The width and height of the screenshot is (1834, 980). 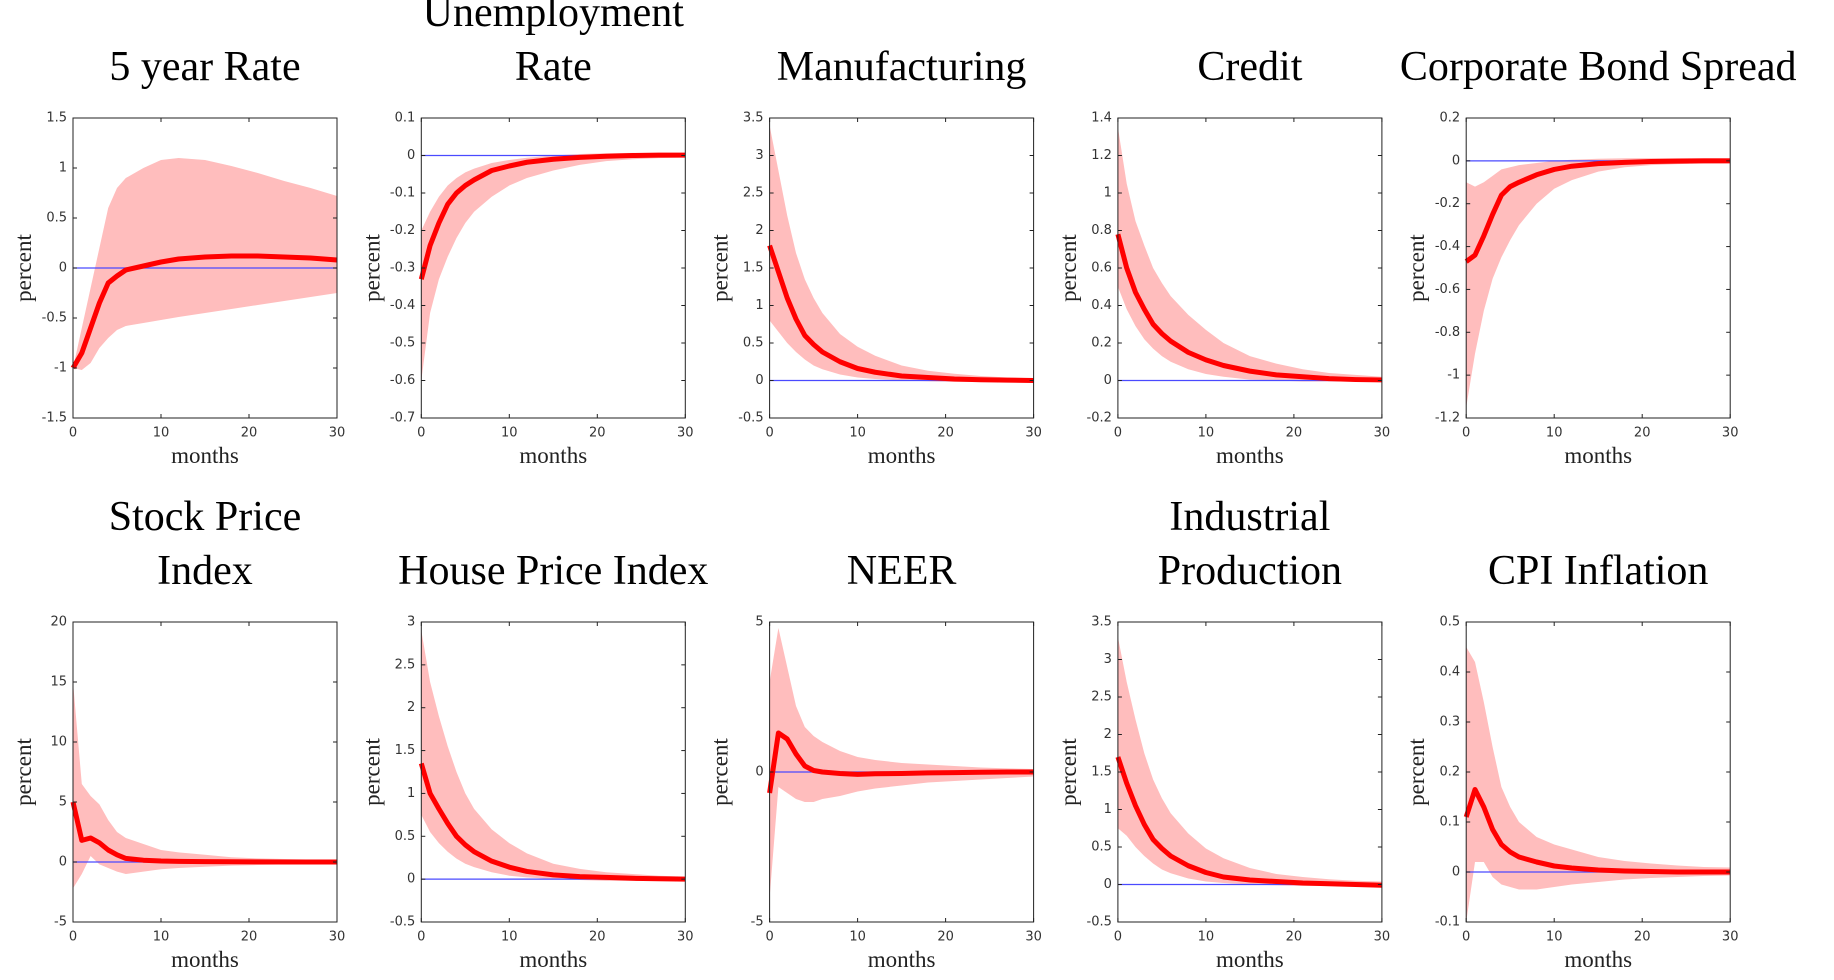 I want to click on y-tick-label: 3, so click(x=759, y=155).